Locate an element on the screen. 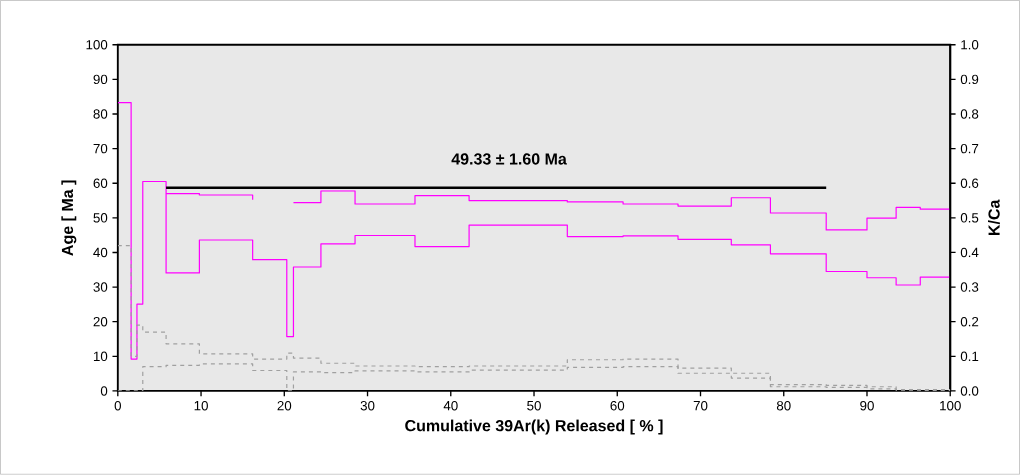  y-tick-label: 0 is located at coordinates (104, 391).